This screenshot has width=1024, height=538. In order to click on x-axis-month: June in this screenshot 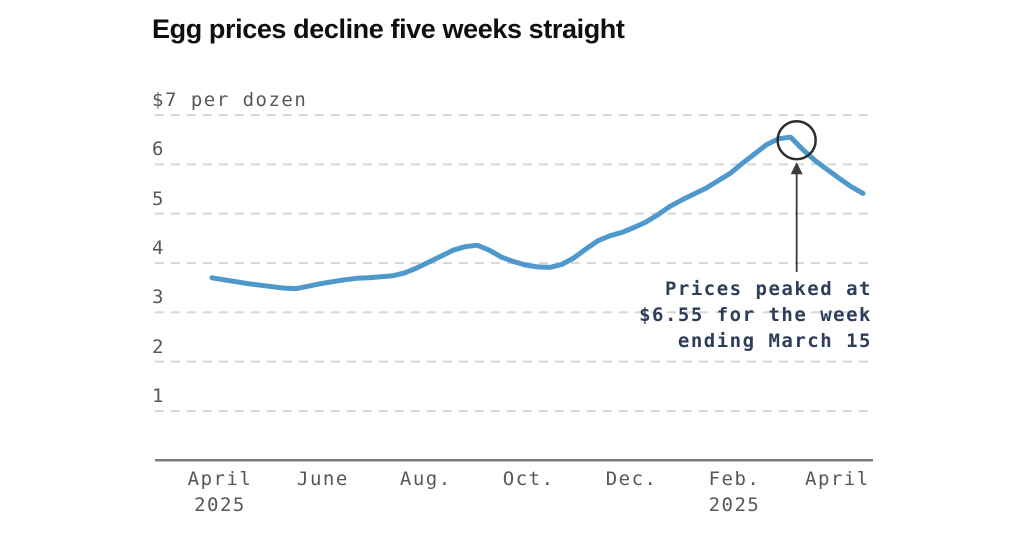, I will do `click(323, 479)`.